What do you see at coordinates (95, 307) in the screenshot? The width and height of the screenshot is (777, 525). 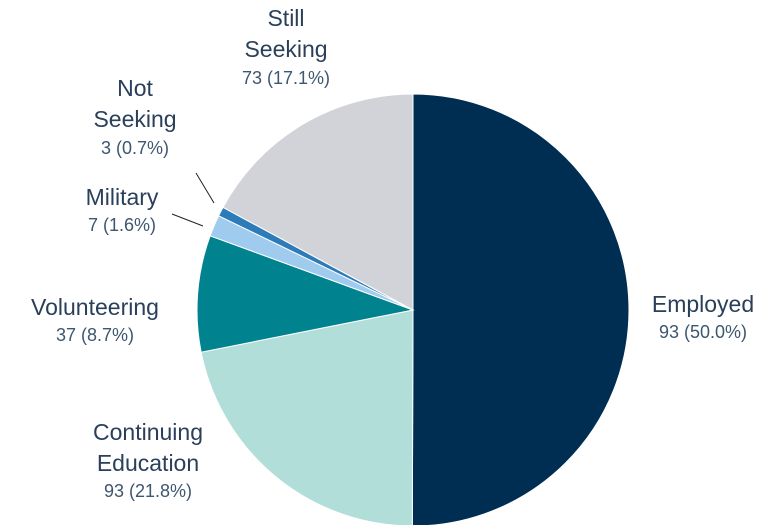 I see `slice-label: Volunteering` at bounding box center [95, 307].